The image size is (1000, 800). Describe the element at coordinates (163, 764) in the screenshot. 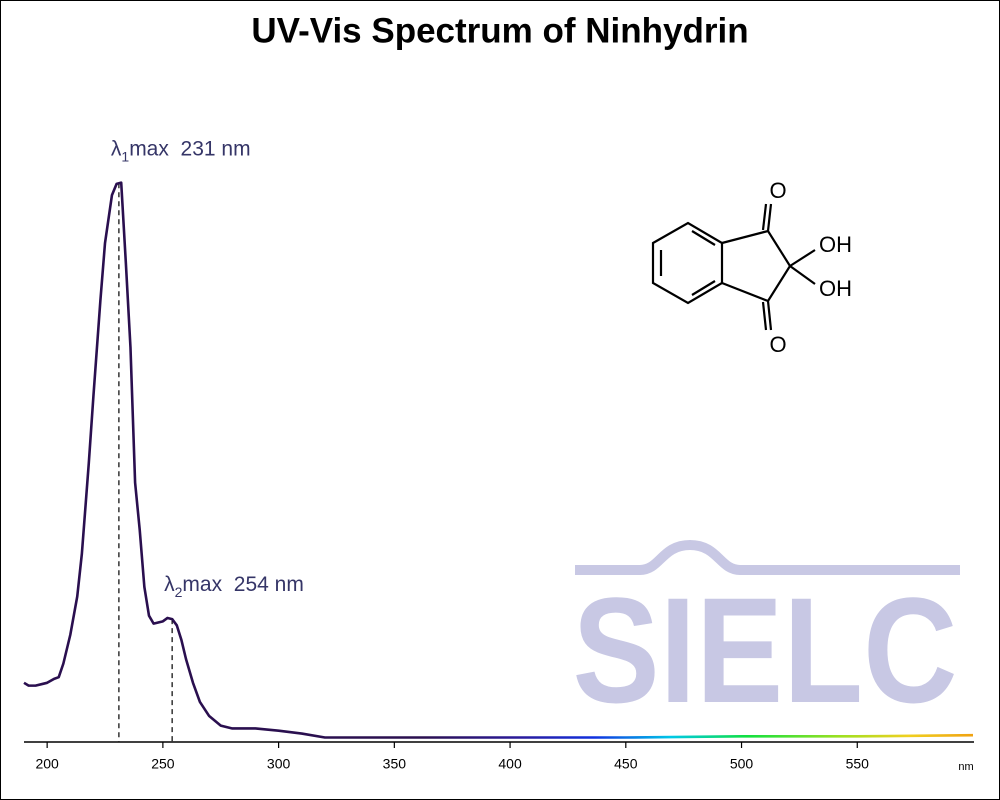

I see `x-tick-label: 250` at that location.